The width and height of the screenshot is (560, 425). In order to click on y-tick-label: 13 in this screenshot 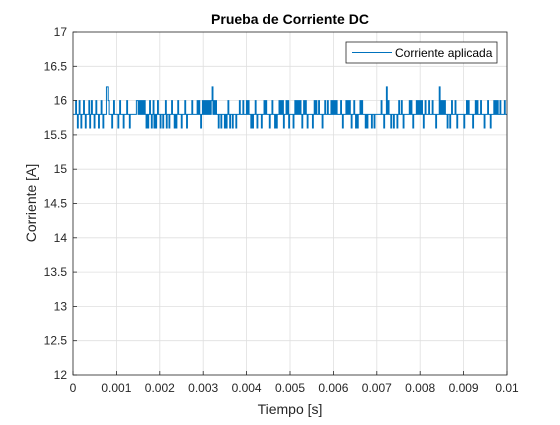, I will do `click(61, 306)`.